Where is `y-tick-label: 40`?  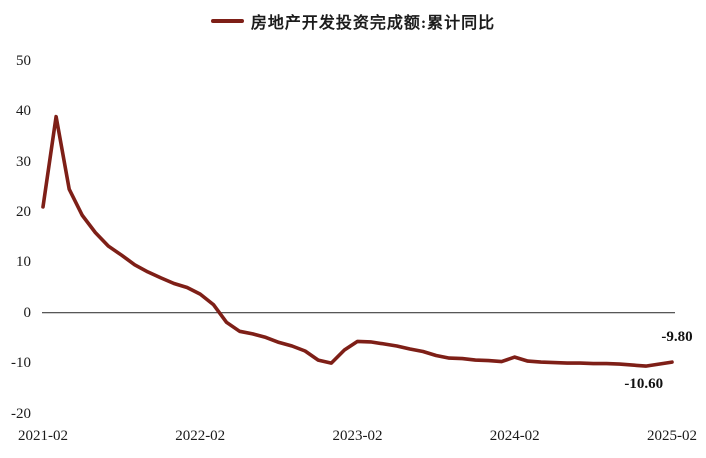
y-tick-label: 40 is located at coordinates (23, 111).